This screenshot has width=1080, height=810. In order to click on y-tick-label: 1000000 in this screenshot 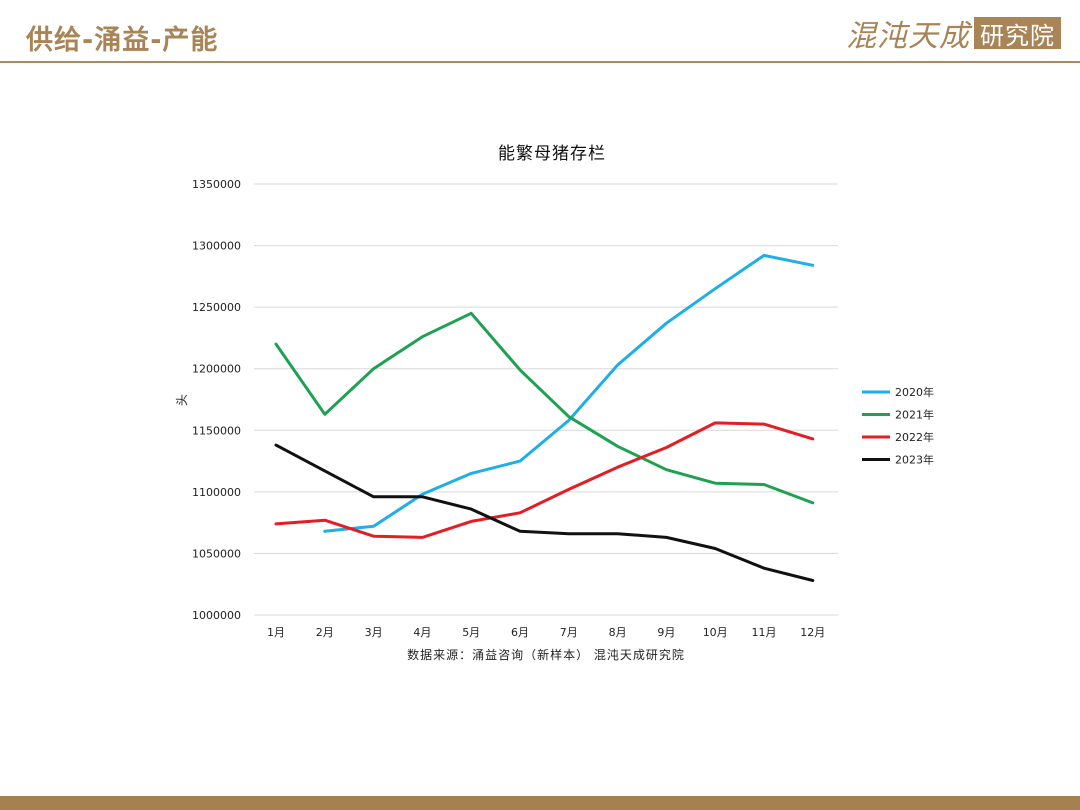, I will do `click(216, 615)`.